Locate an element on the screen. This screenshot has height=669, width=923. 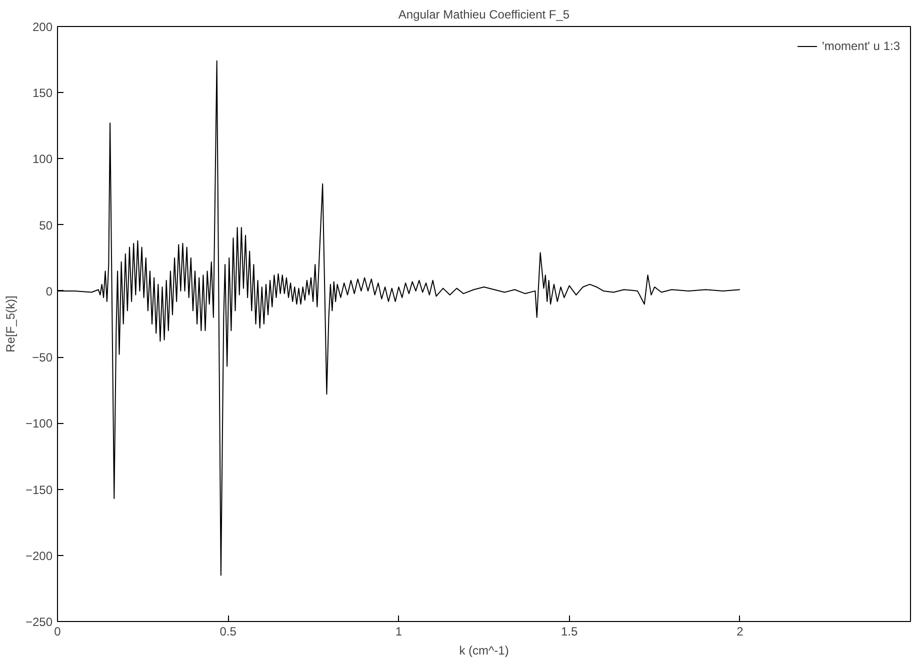
legend-label: 'moment' u 1:3 is located at coordinates (861, 46).